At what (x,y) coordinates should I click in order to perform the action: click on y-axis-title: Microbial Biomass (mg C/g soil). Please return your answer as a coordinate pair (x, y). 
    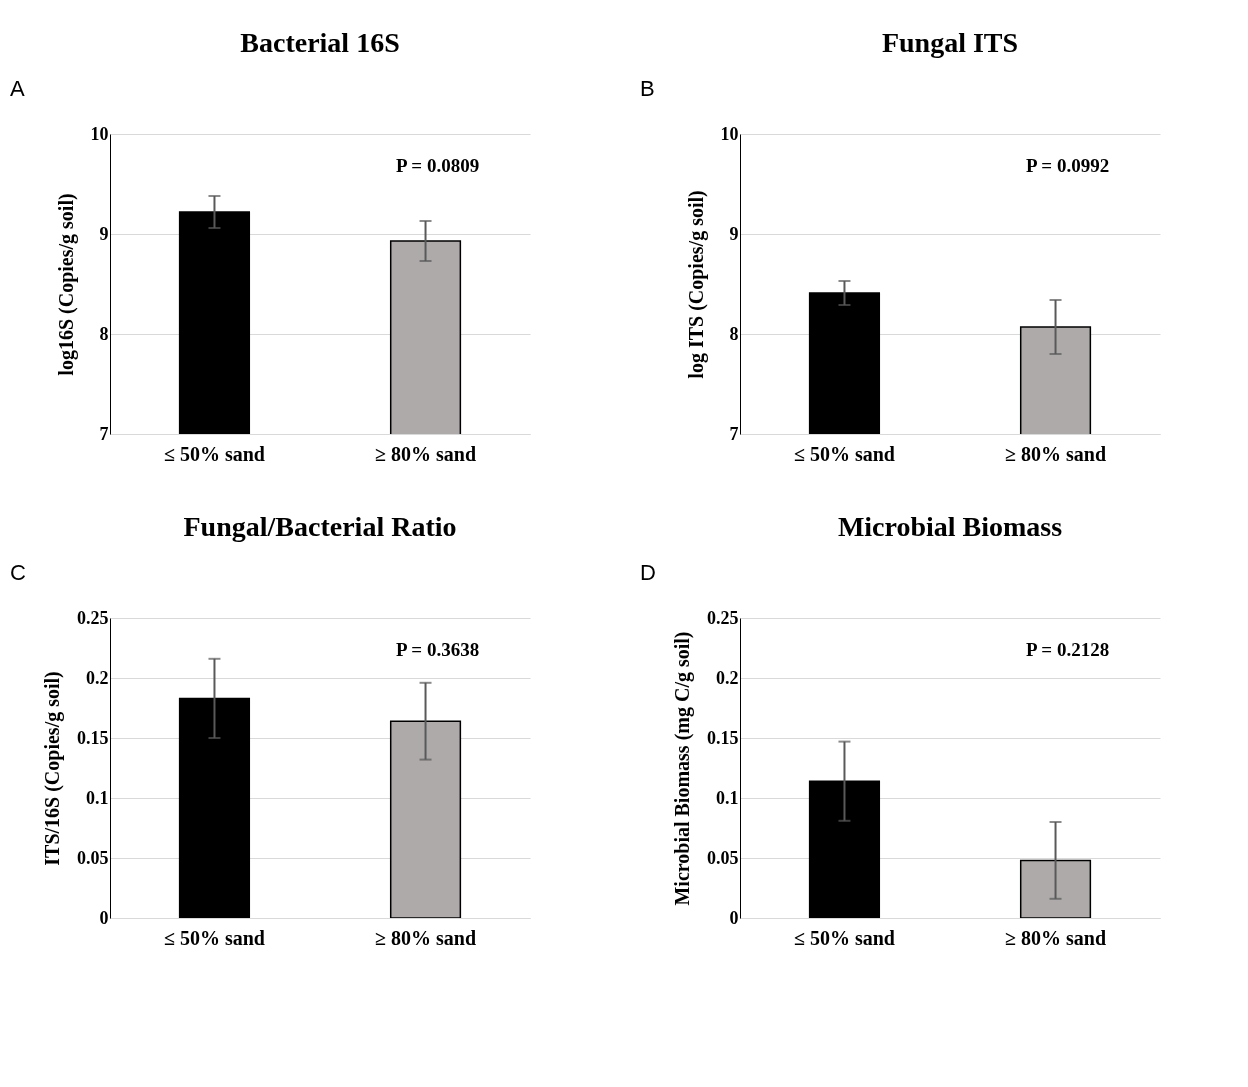
    Looking at the image, I should click on (682, 768).